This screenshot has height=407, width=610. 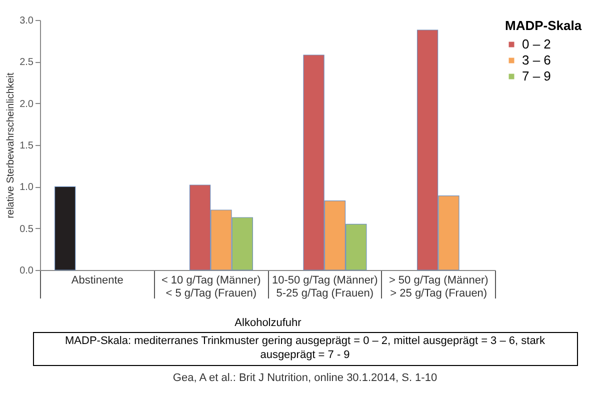 I want to click on legend-label: 3 – 6, so click(x=536, y=60).